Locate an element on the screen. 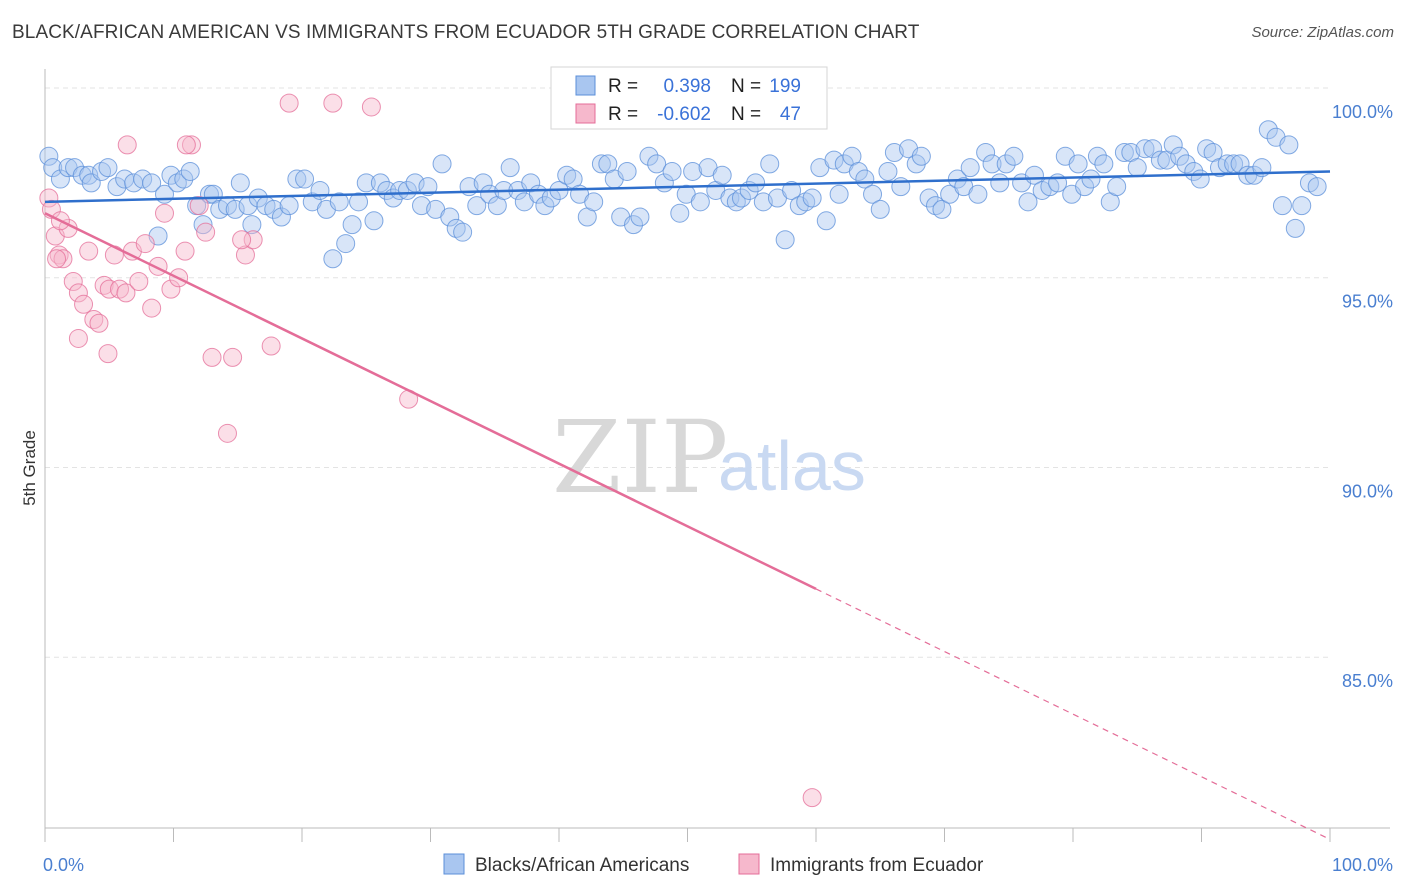 The height and width of the screenshot is (892, 1406). legend-pink-swatch is located at coordinates (749, 864).